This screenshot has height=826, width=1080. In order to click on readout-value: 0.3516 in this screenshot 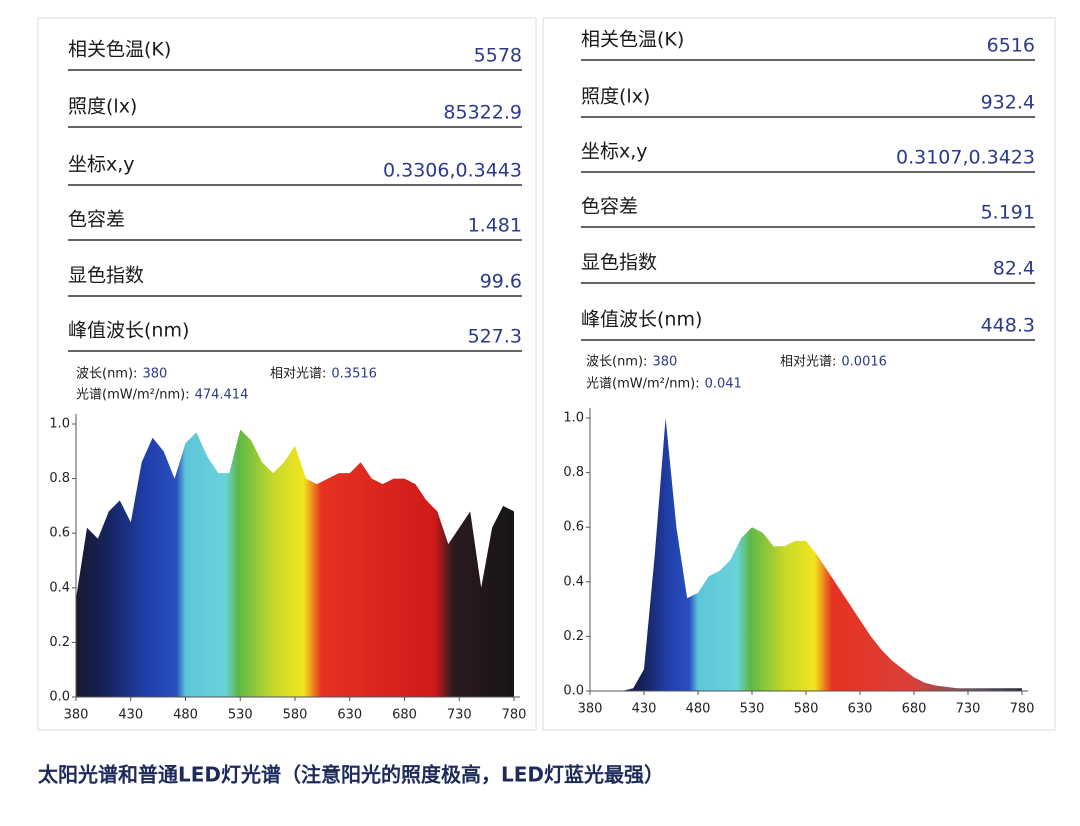, I will do `click(354, 374)`.